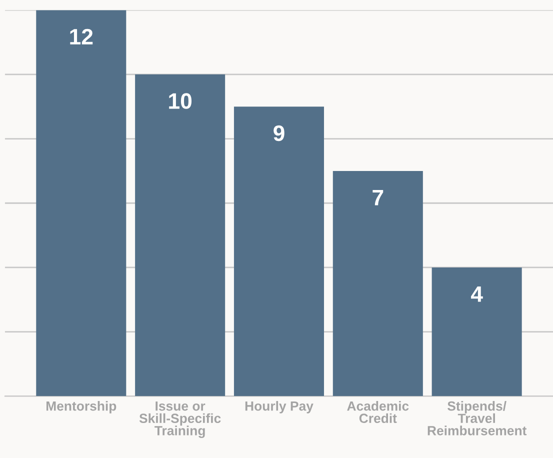 The height and width of the screenshot is (458, 553). I want to click on data-label: 10, so click(180, 101).